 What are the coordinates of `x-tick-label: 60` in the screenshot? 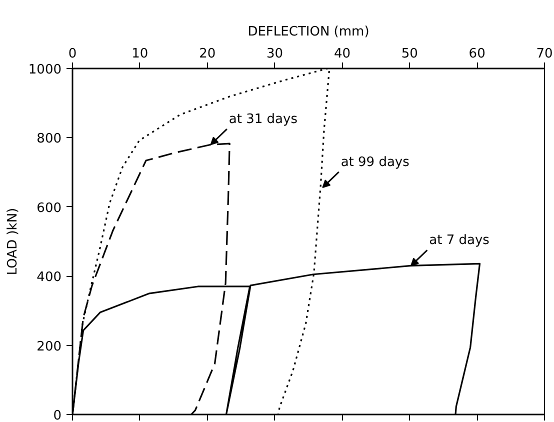 It's located at (477, 54).